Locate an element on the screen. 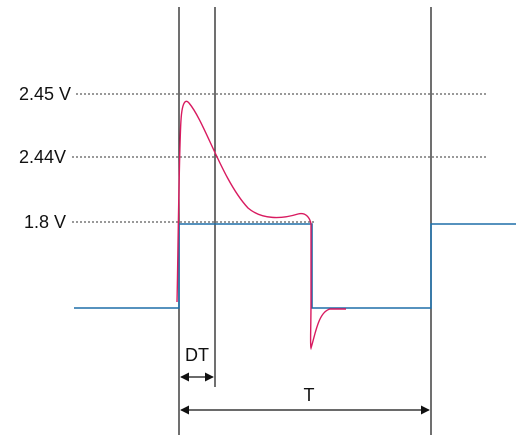 The image size is (516, 438). level-1-8v-label: 1.8 V is located at coordinates (45, 222).